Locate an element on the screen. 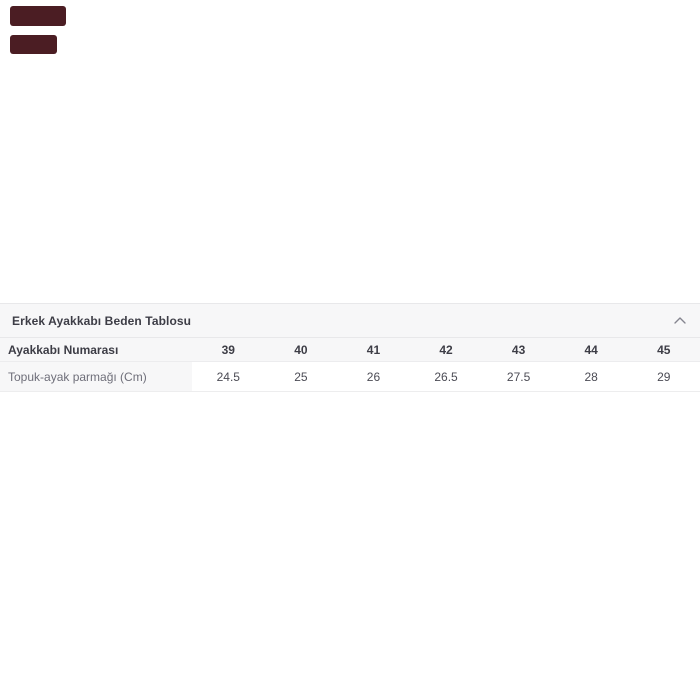  chevron-up-icon is located at coordinates (680, 320).